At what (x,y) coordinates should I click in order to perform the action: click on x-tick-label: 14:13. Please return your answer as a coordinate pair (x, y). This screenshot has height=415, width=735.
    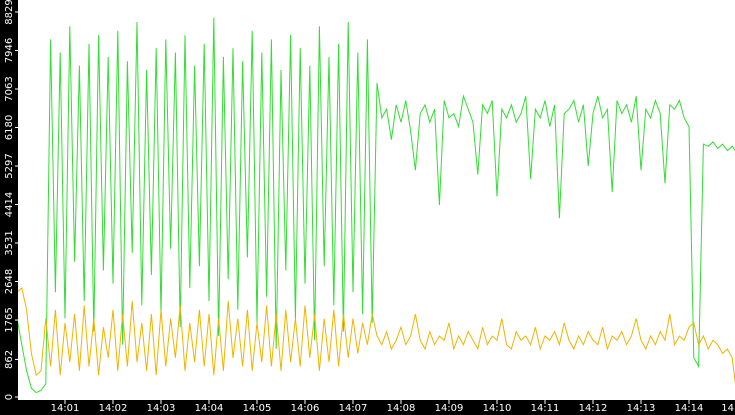
    Looking at the image, I should click on (641, 408).